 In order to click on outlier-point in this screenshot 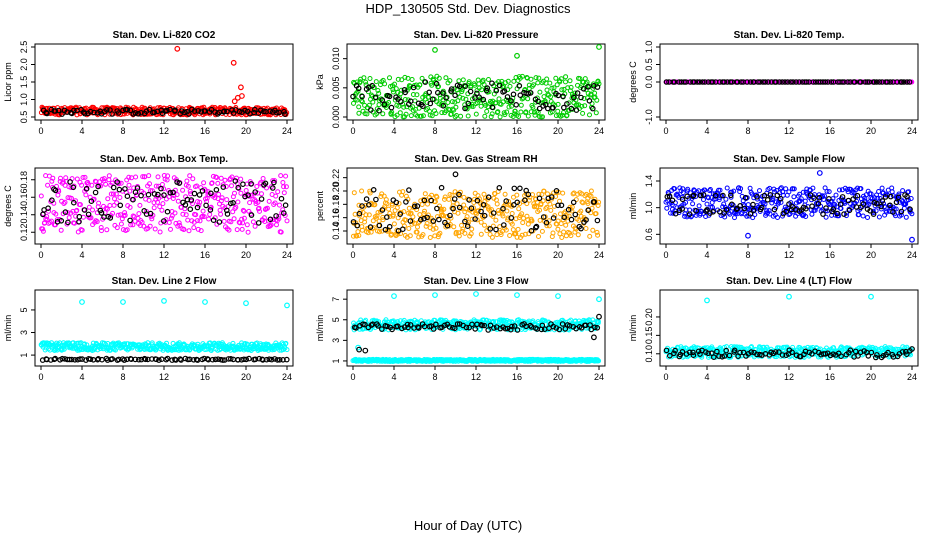, I will do `click(123, 302)`.